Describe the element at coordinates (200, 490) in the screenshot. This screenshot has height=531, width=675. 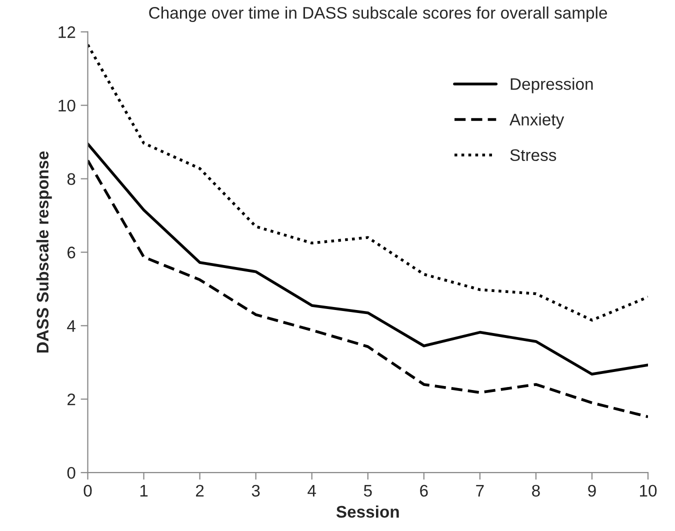
I see `x-tick-label: 2` at that location.